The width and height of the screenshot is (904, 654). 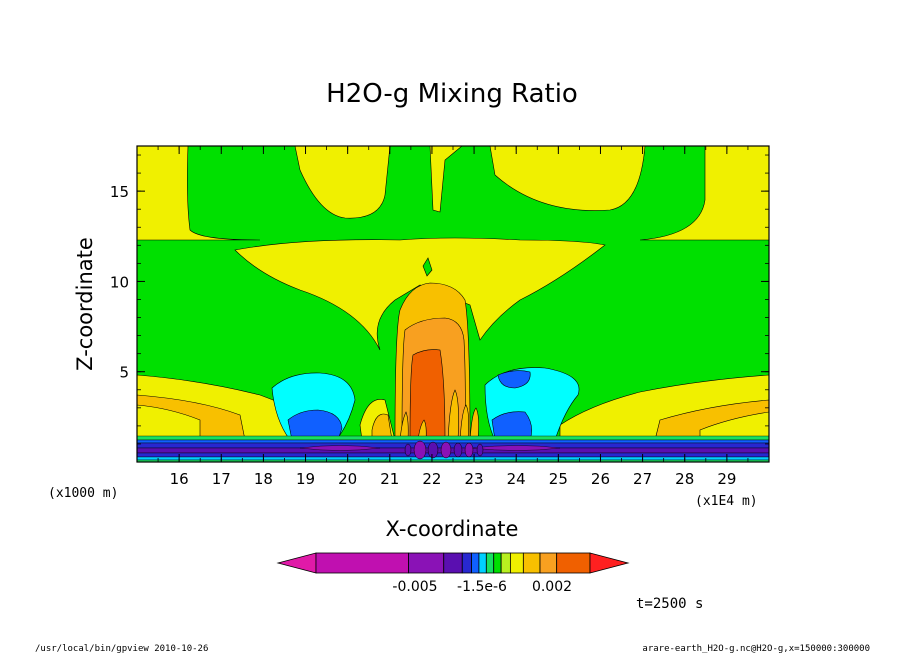 I want to click on colorbar-left-arrow, so click(x=296, y=563).